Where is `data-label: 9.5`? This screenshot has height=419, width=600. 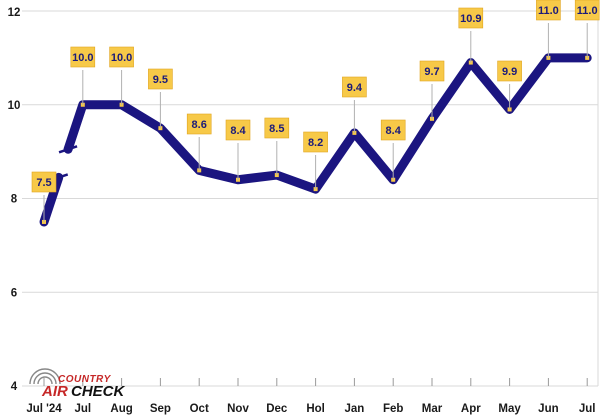
data-label: 9.5 is located at coordinates (160, 80).